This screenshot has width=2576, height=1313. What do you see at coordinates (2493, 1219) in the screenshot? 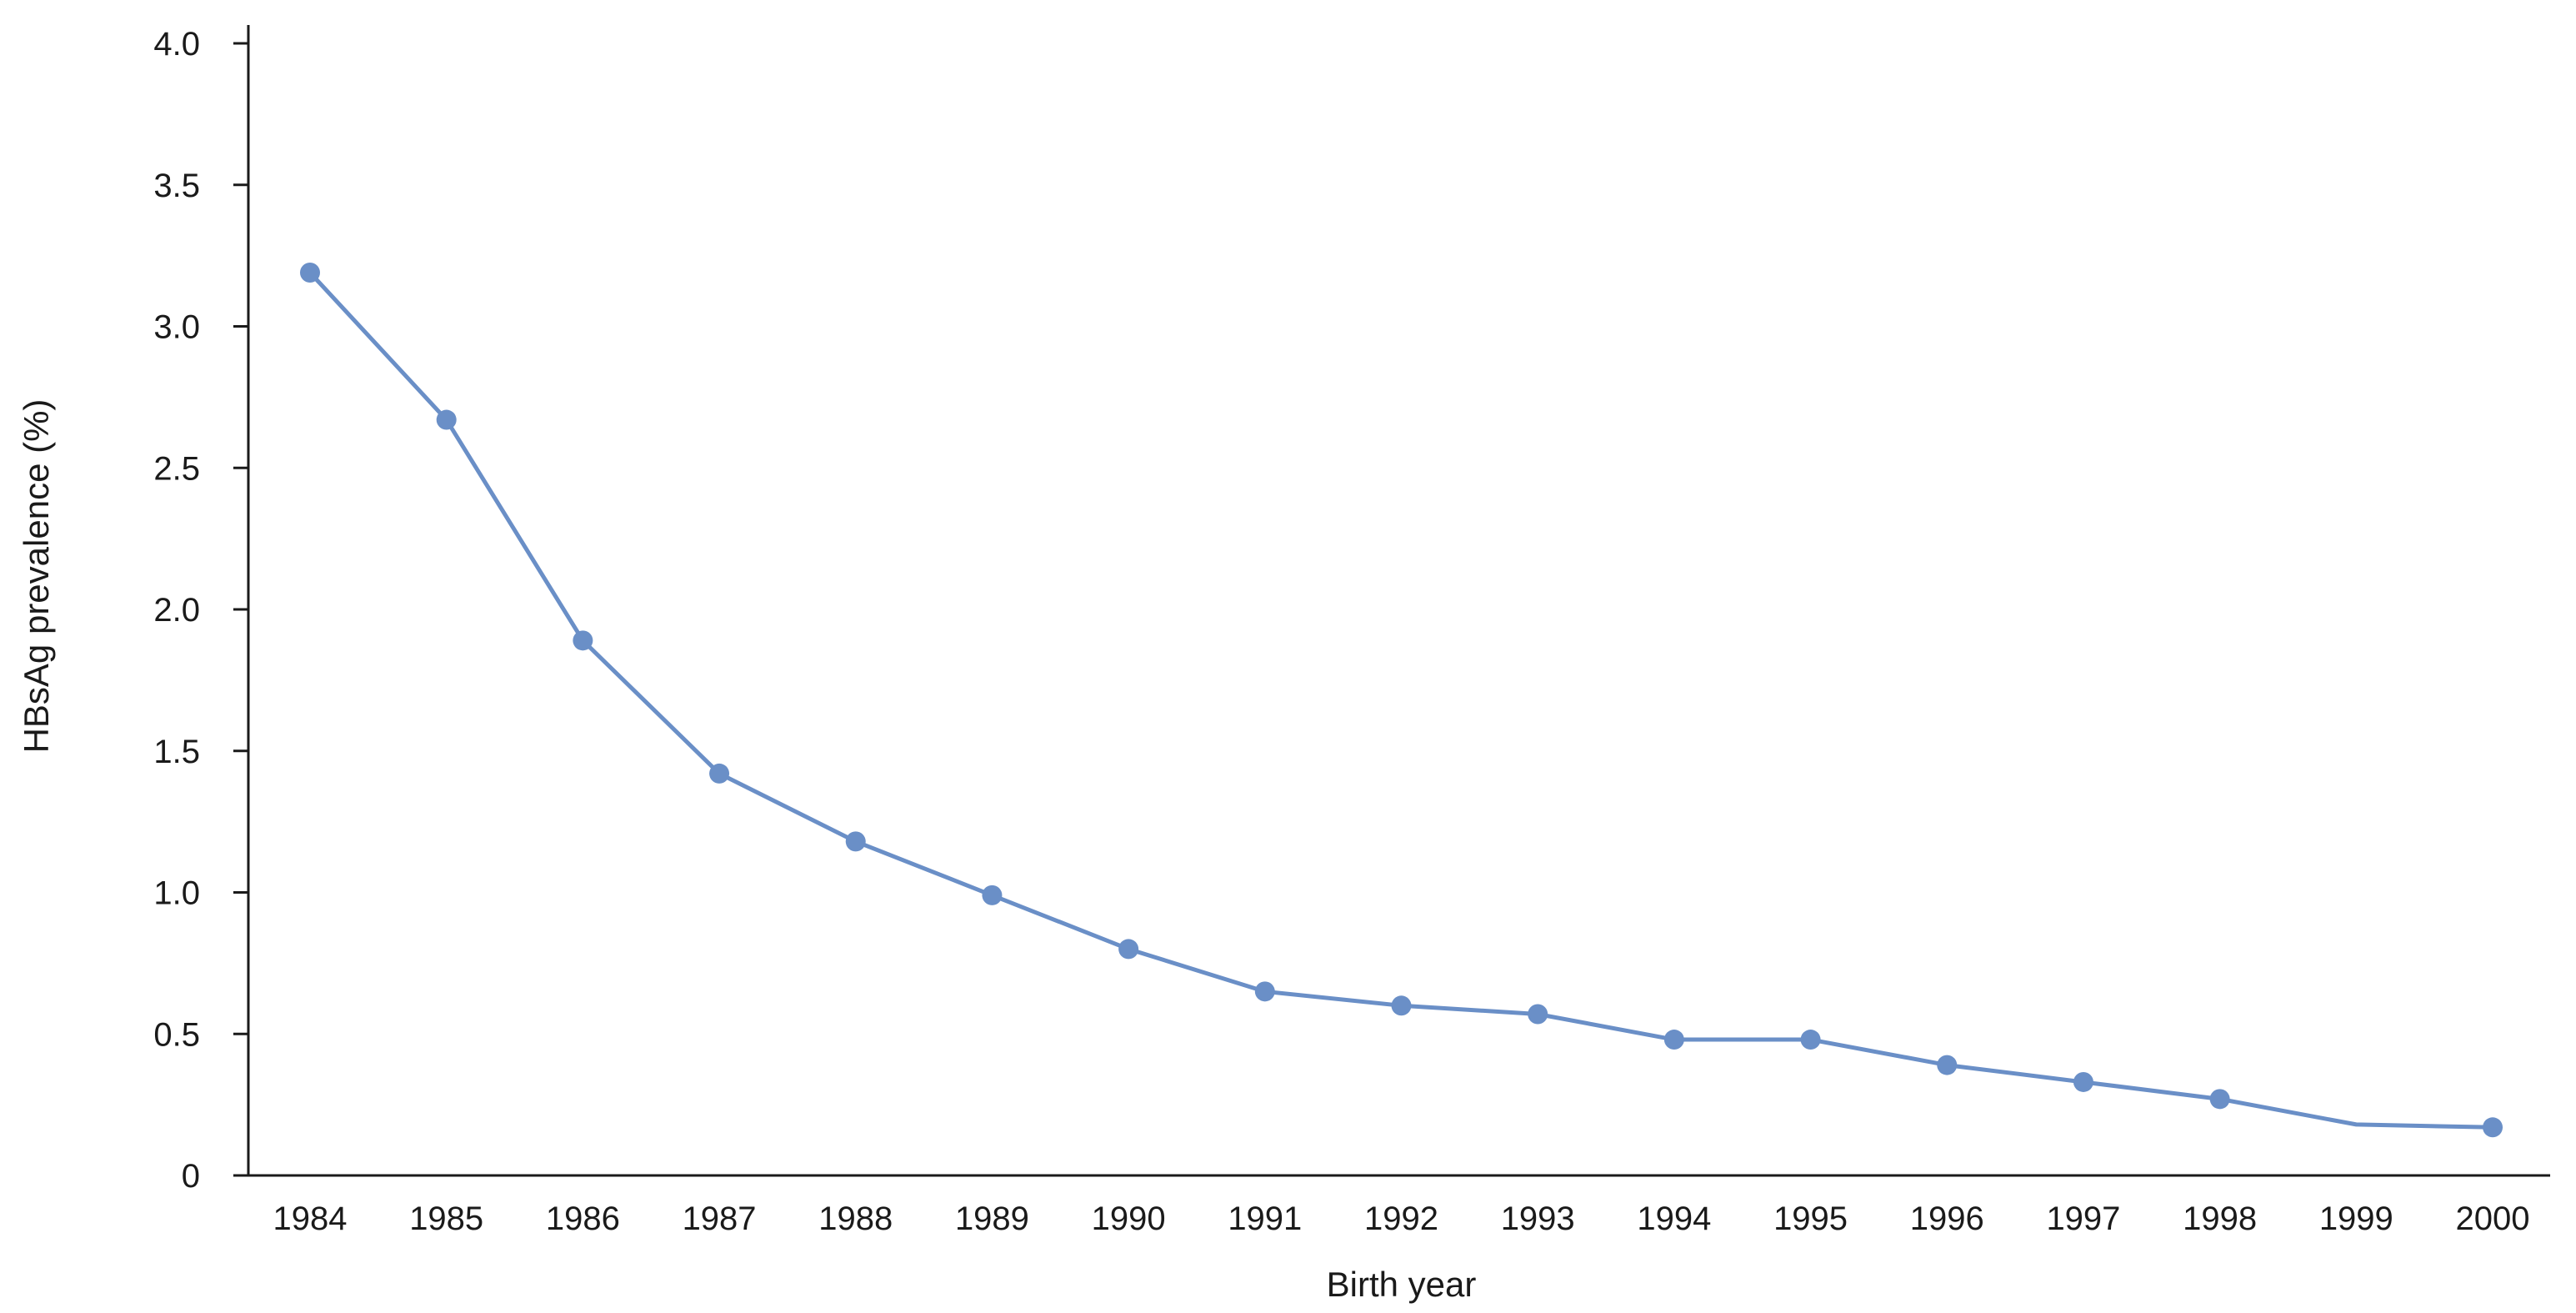
I see `x-tick-label: 2000` at bounding box center [2493, 1219].